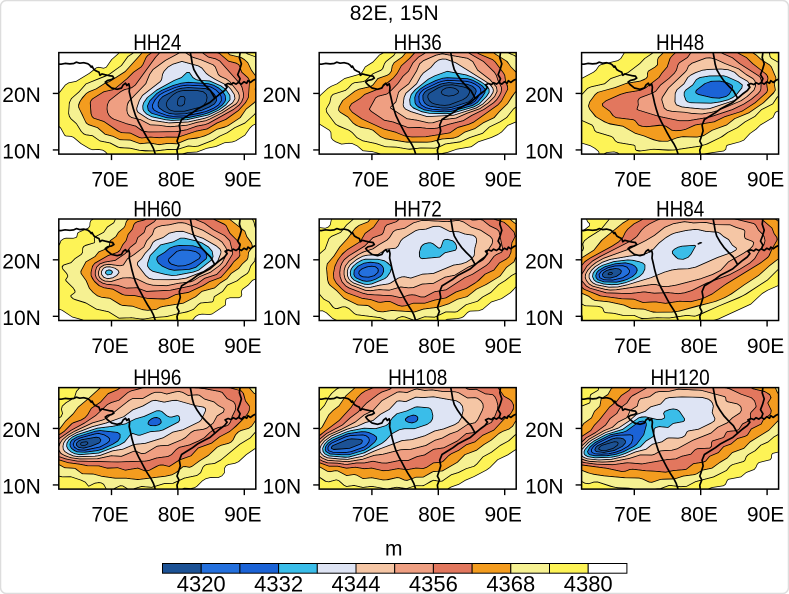 Image resolution: width=789 pixels, height=594 pixels. I want to click on svg-text: 4368, so click(510, 583).